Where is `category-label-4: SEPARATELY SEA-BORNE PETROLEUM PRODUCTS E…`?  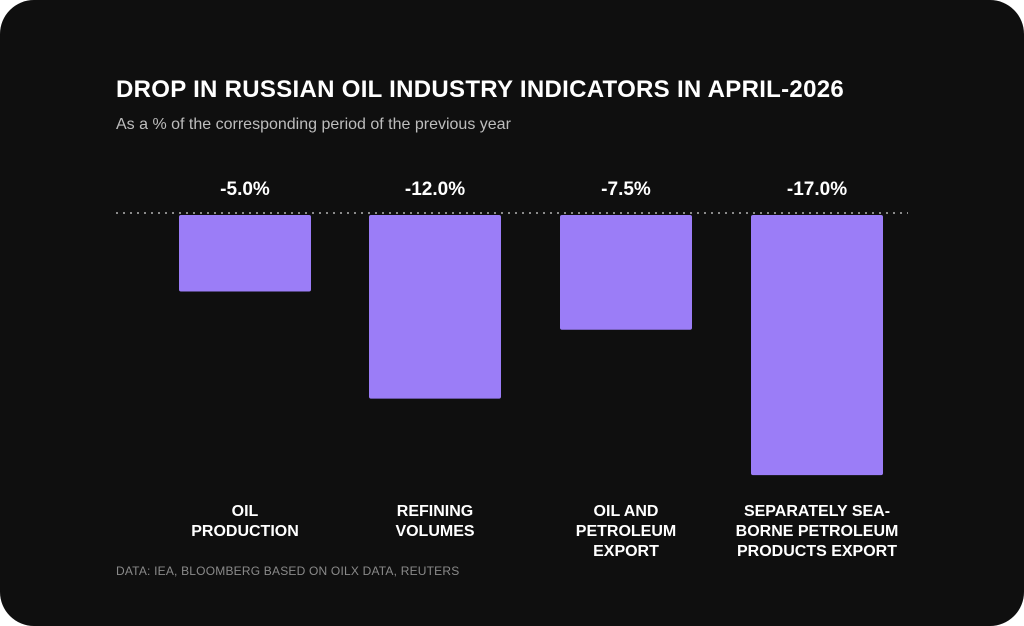 category-label-4: SEPARATELY SEA-BORNE PETROLEUM PRODUCTS E… is located at coordinates (817, 531).